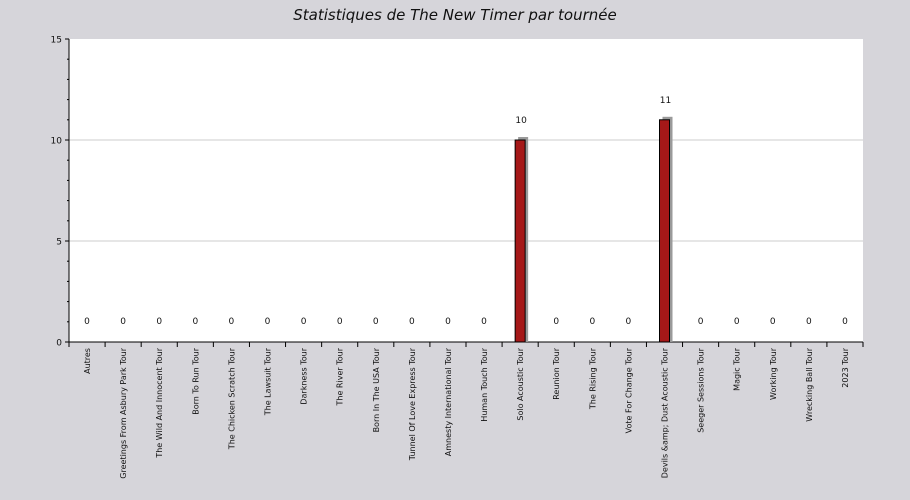  Describe the element at coordinates (556, 373) in the screenshot. I see `x-tick-label: Reunion Tour` at that location.